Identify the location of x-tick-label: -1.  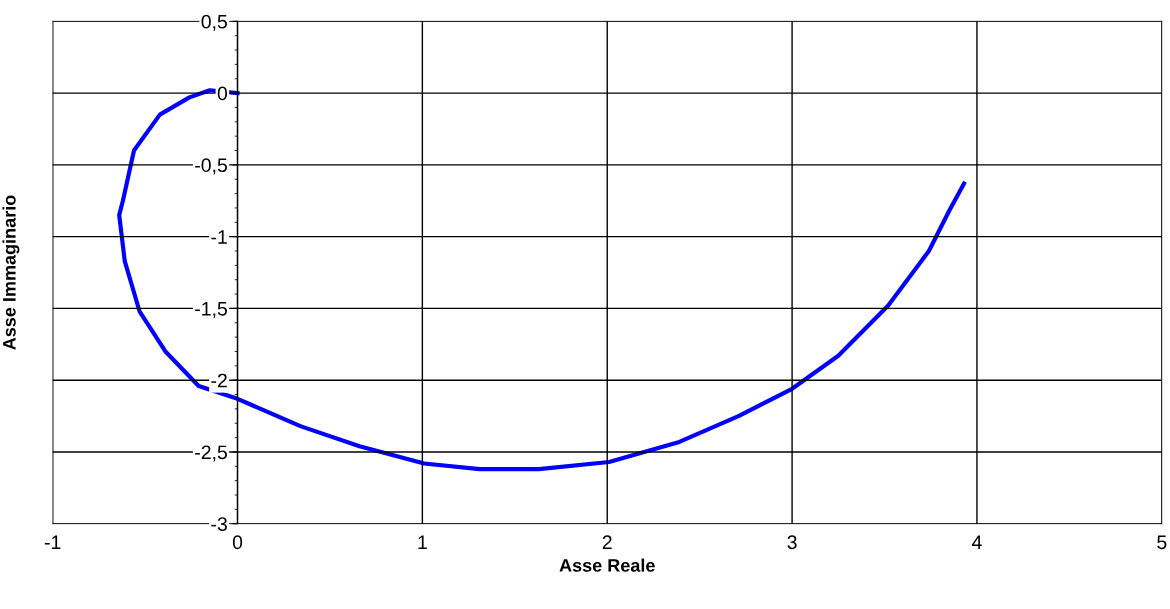
(52, 542).